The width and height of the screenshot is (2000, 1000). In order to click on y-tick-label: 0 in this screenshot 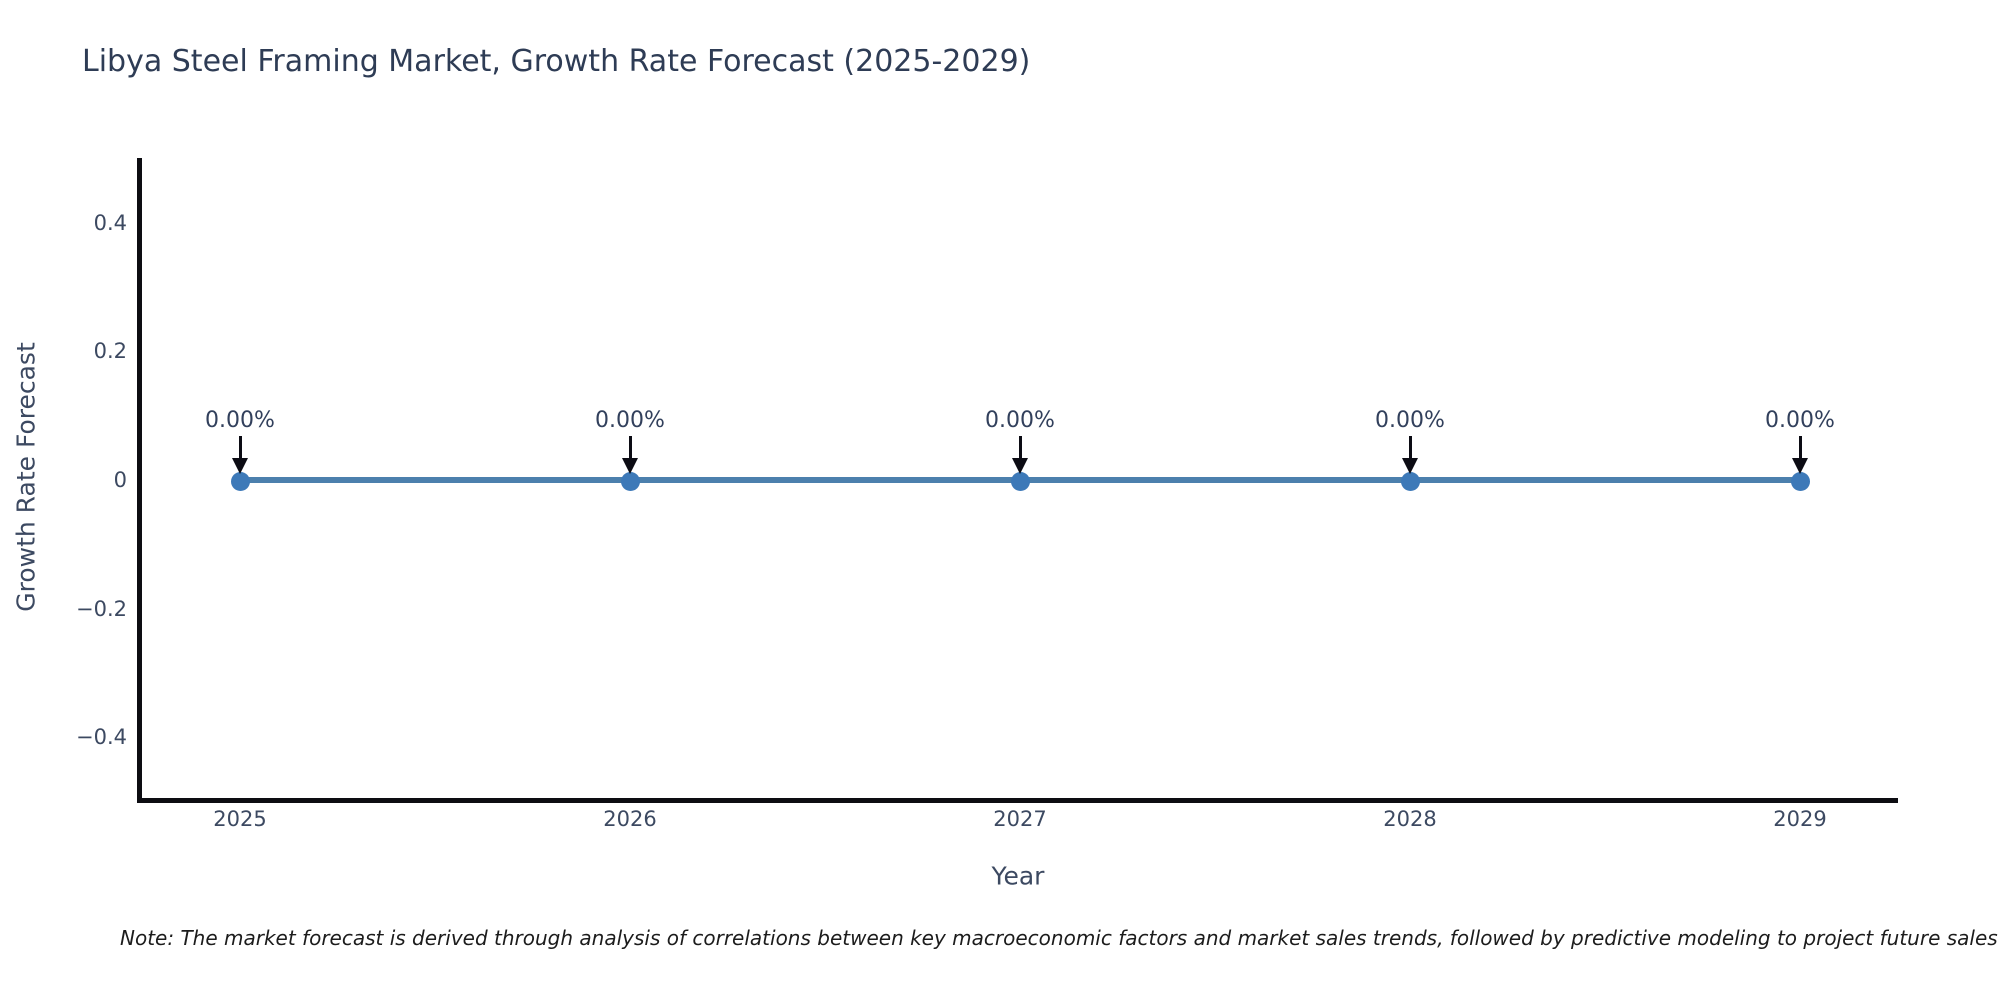, I will do `click(120, 480)`.